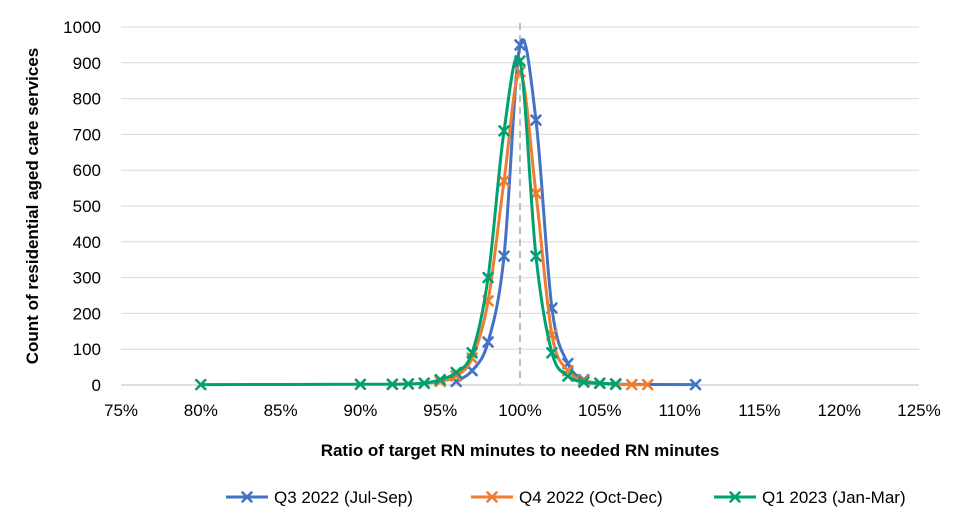 This screenshot has height=524, width=961. What do you see at coordinates (599, 410) in the screenshot?
I see `x-tick-label: 105%` at bounding box center [599, 410].